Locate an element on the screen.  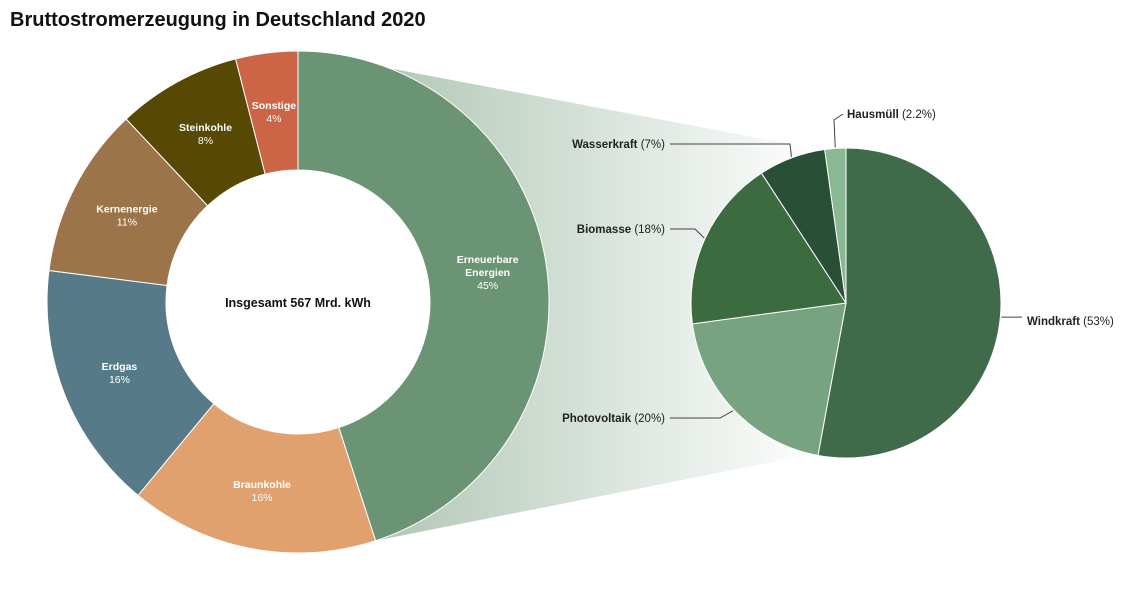
donut-center-label: Insgesamt 567 Mrd. kWh is located at coordinates (298, 303).